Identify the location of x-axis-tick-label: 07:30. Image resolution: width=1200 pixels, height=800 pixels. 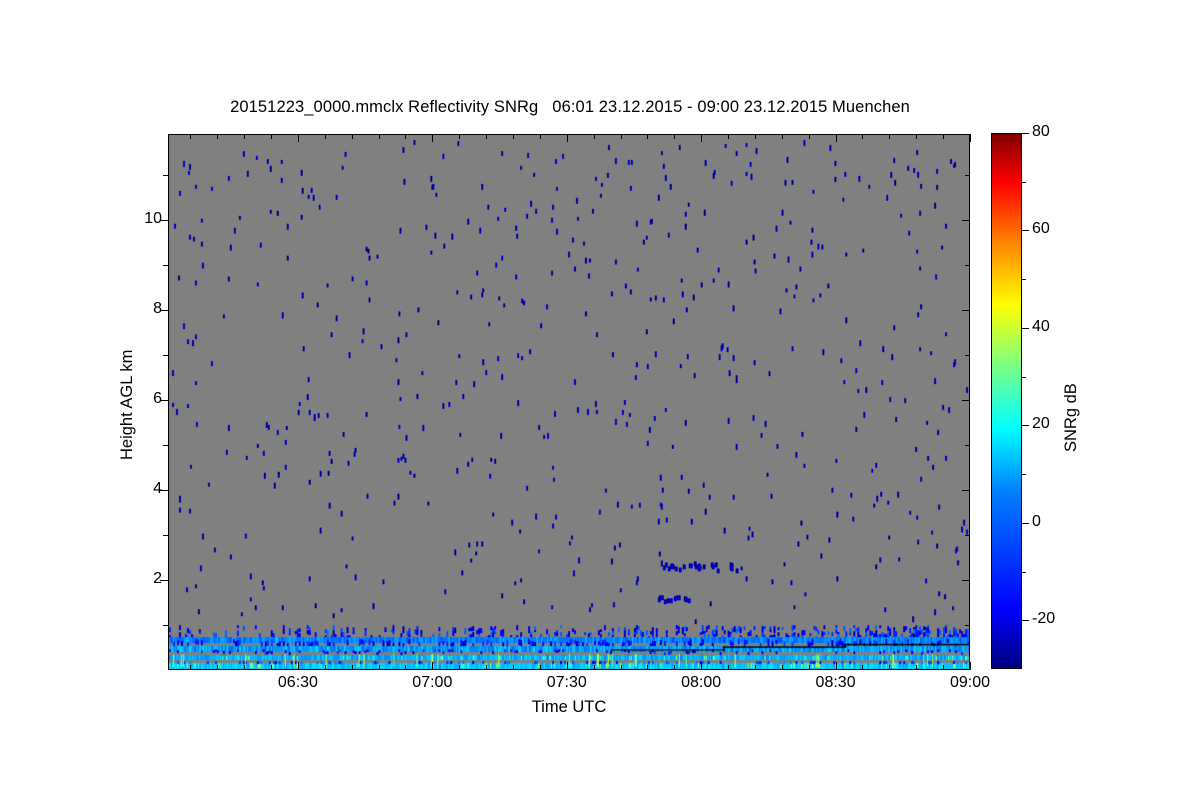
(566, 682).